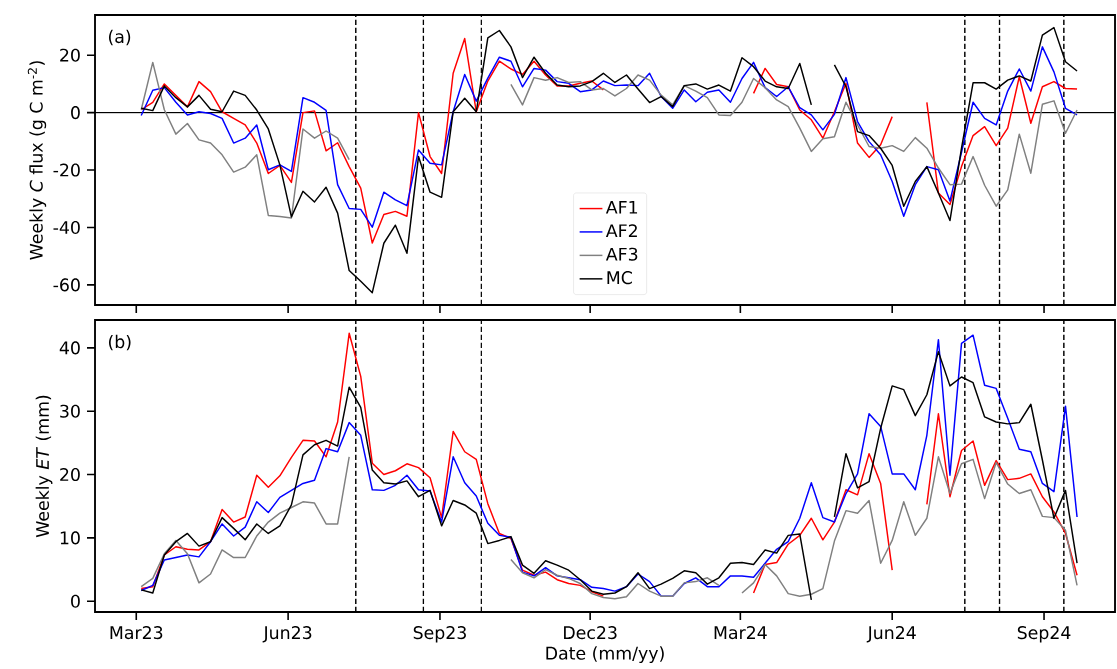  What do you see at coordinates (621, 207) in the screenshot?
I see `legend-label: AF1` at bounding box center [621, 207].